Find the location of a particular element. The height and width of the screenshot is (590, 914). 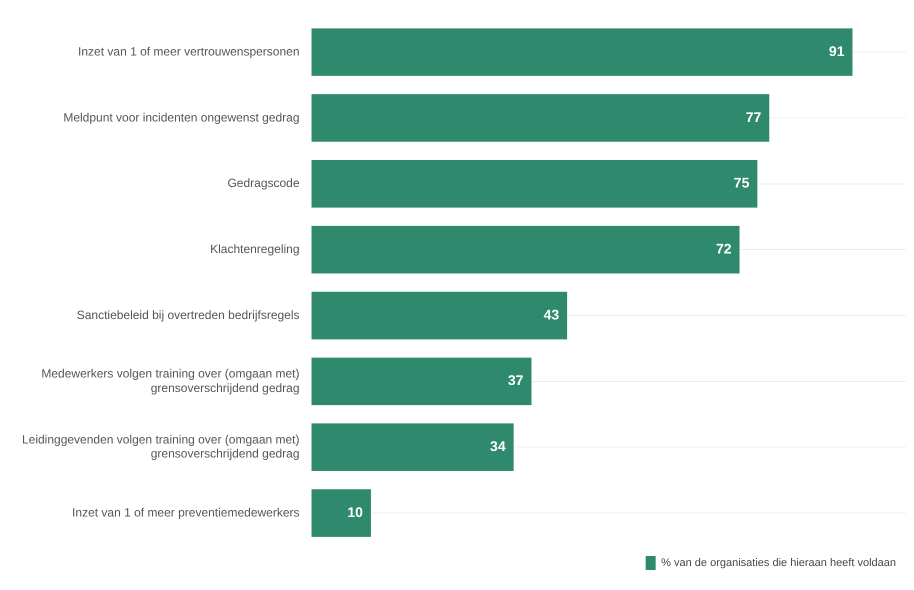

legend-label: % van de organisaties die hieraan heeft voldaan is located at coordinates (778, 563).